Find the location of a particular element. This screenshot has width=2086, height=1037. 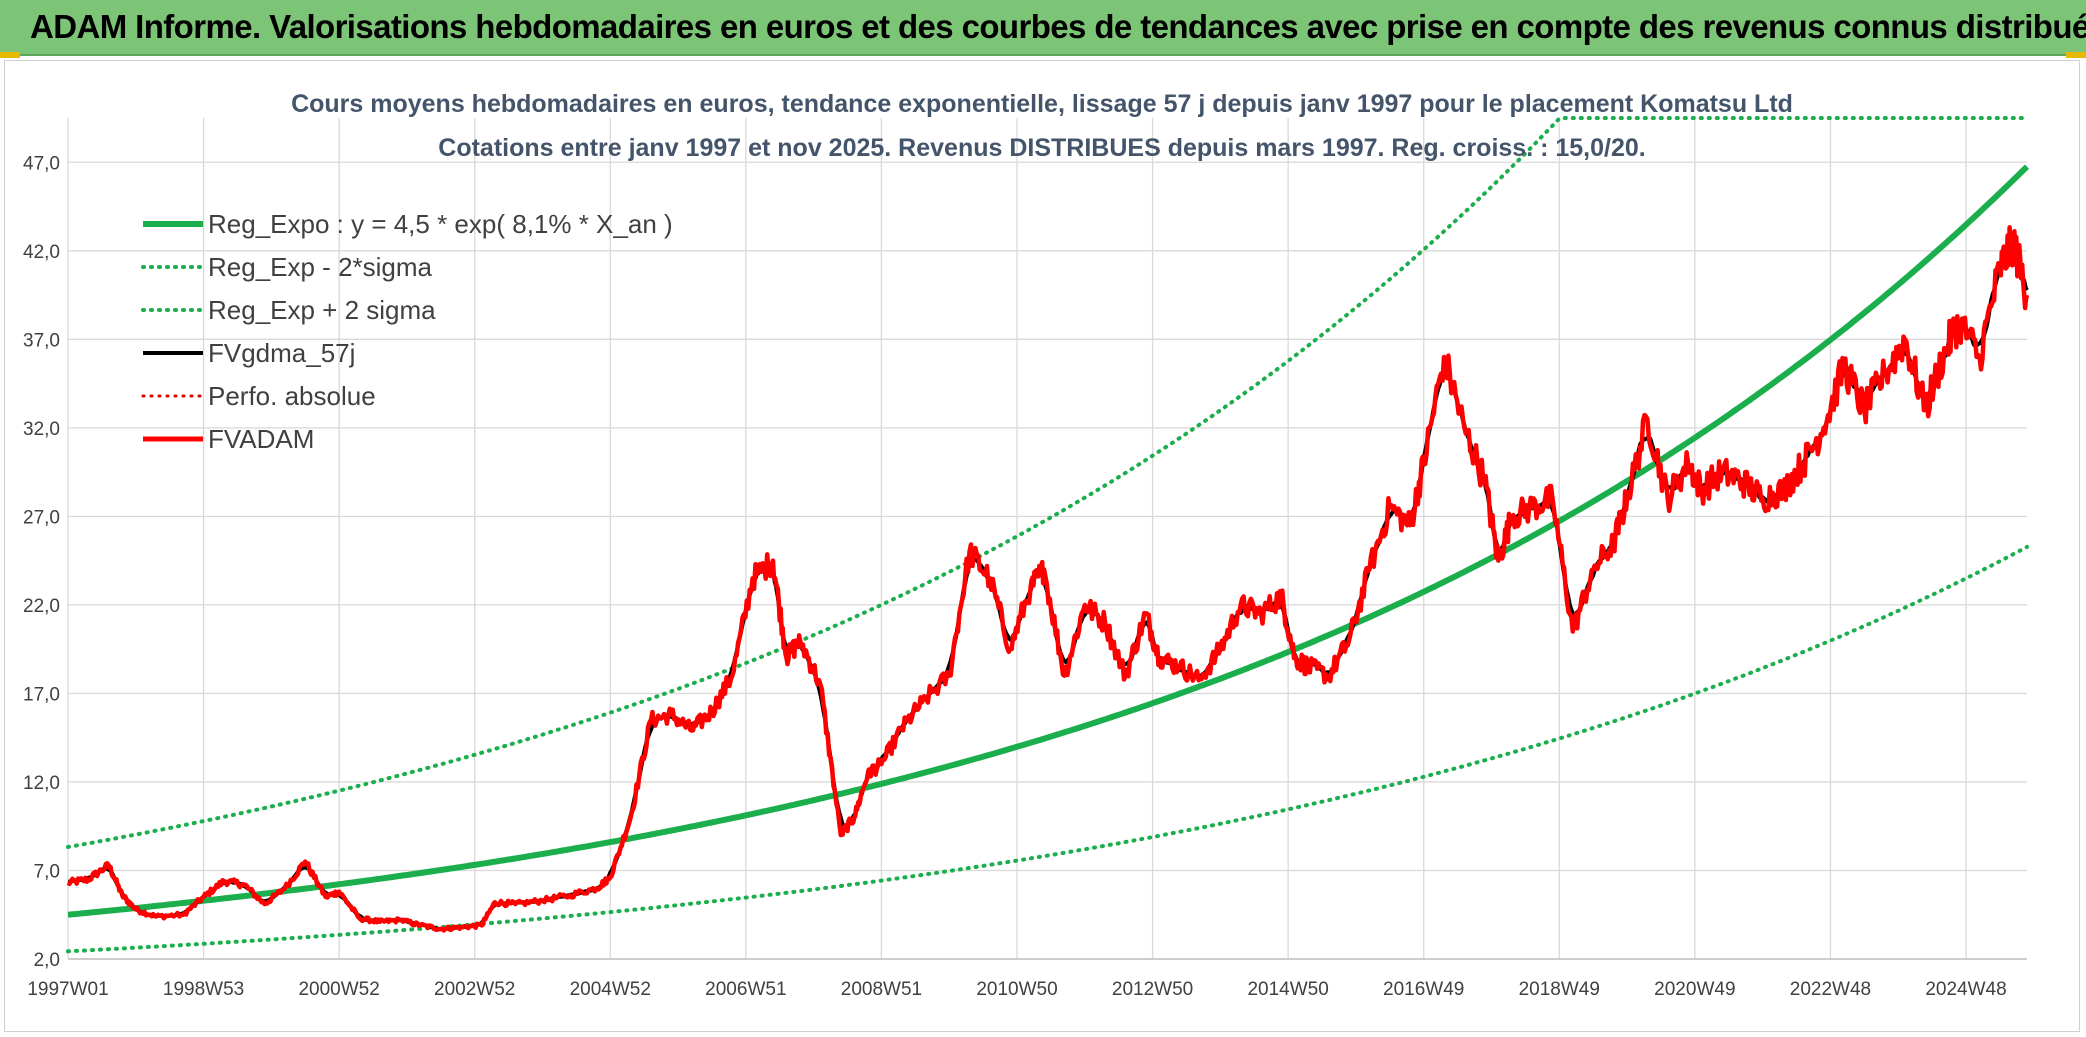

y-tick-label: 27,0 is located at coordinates (41, 517).